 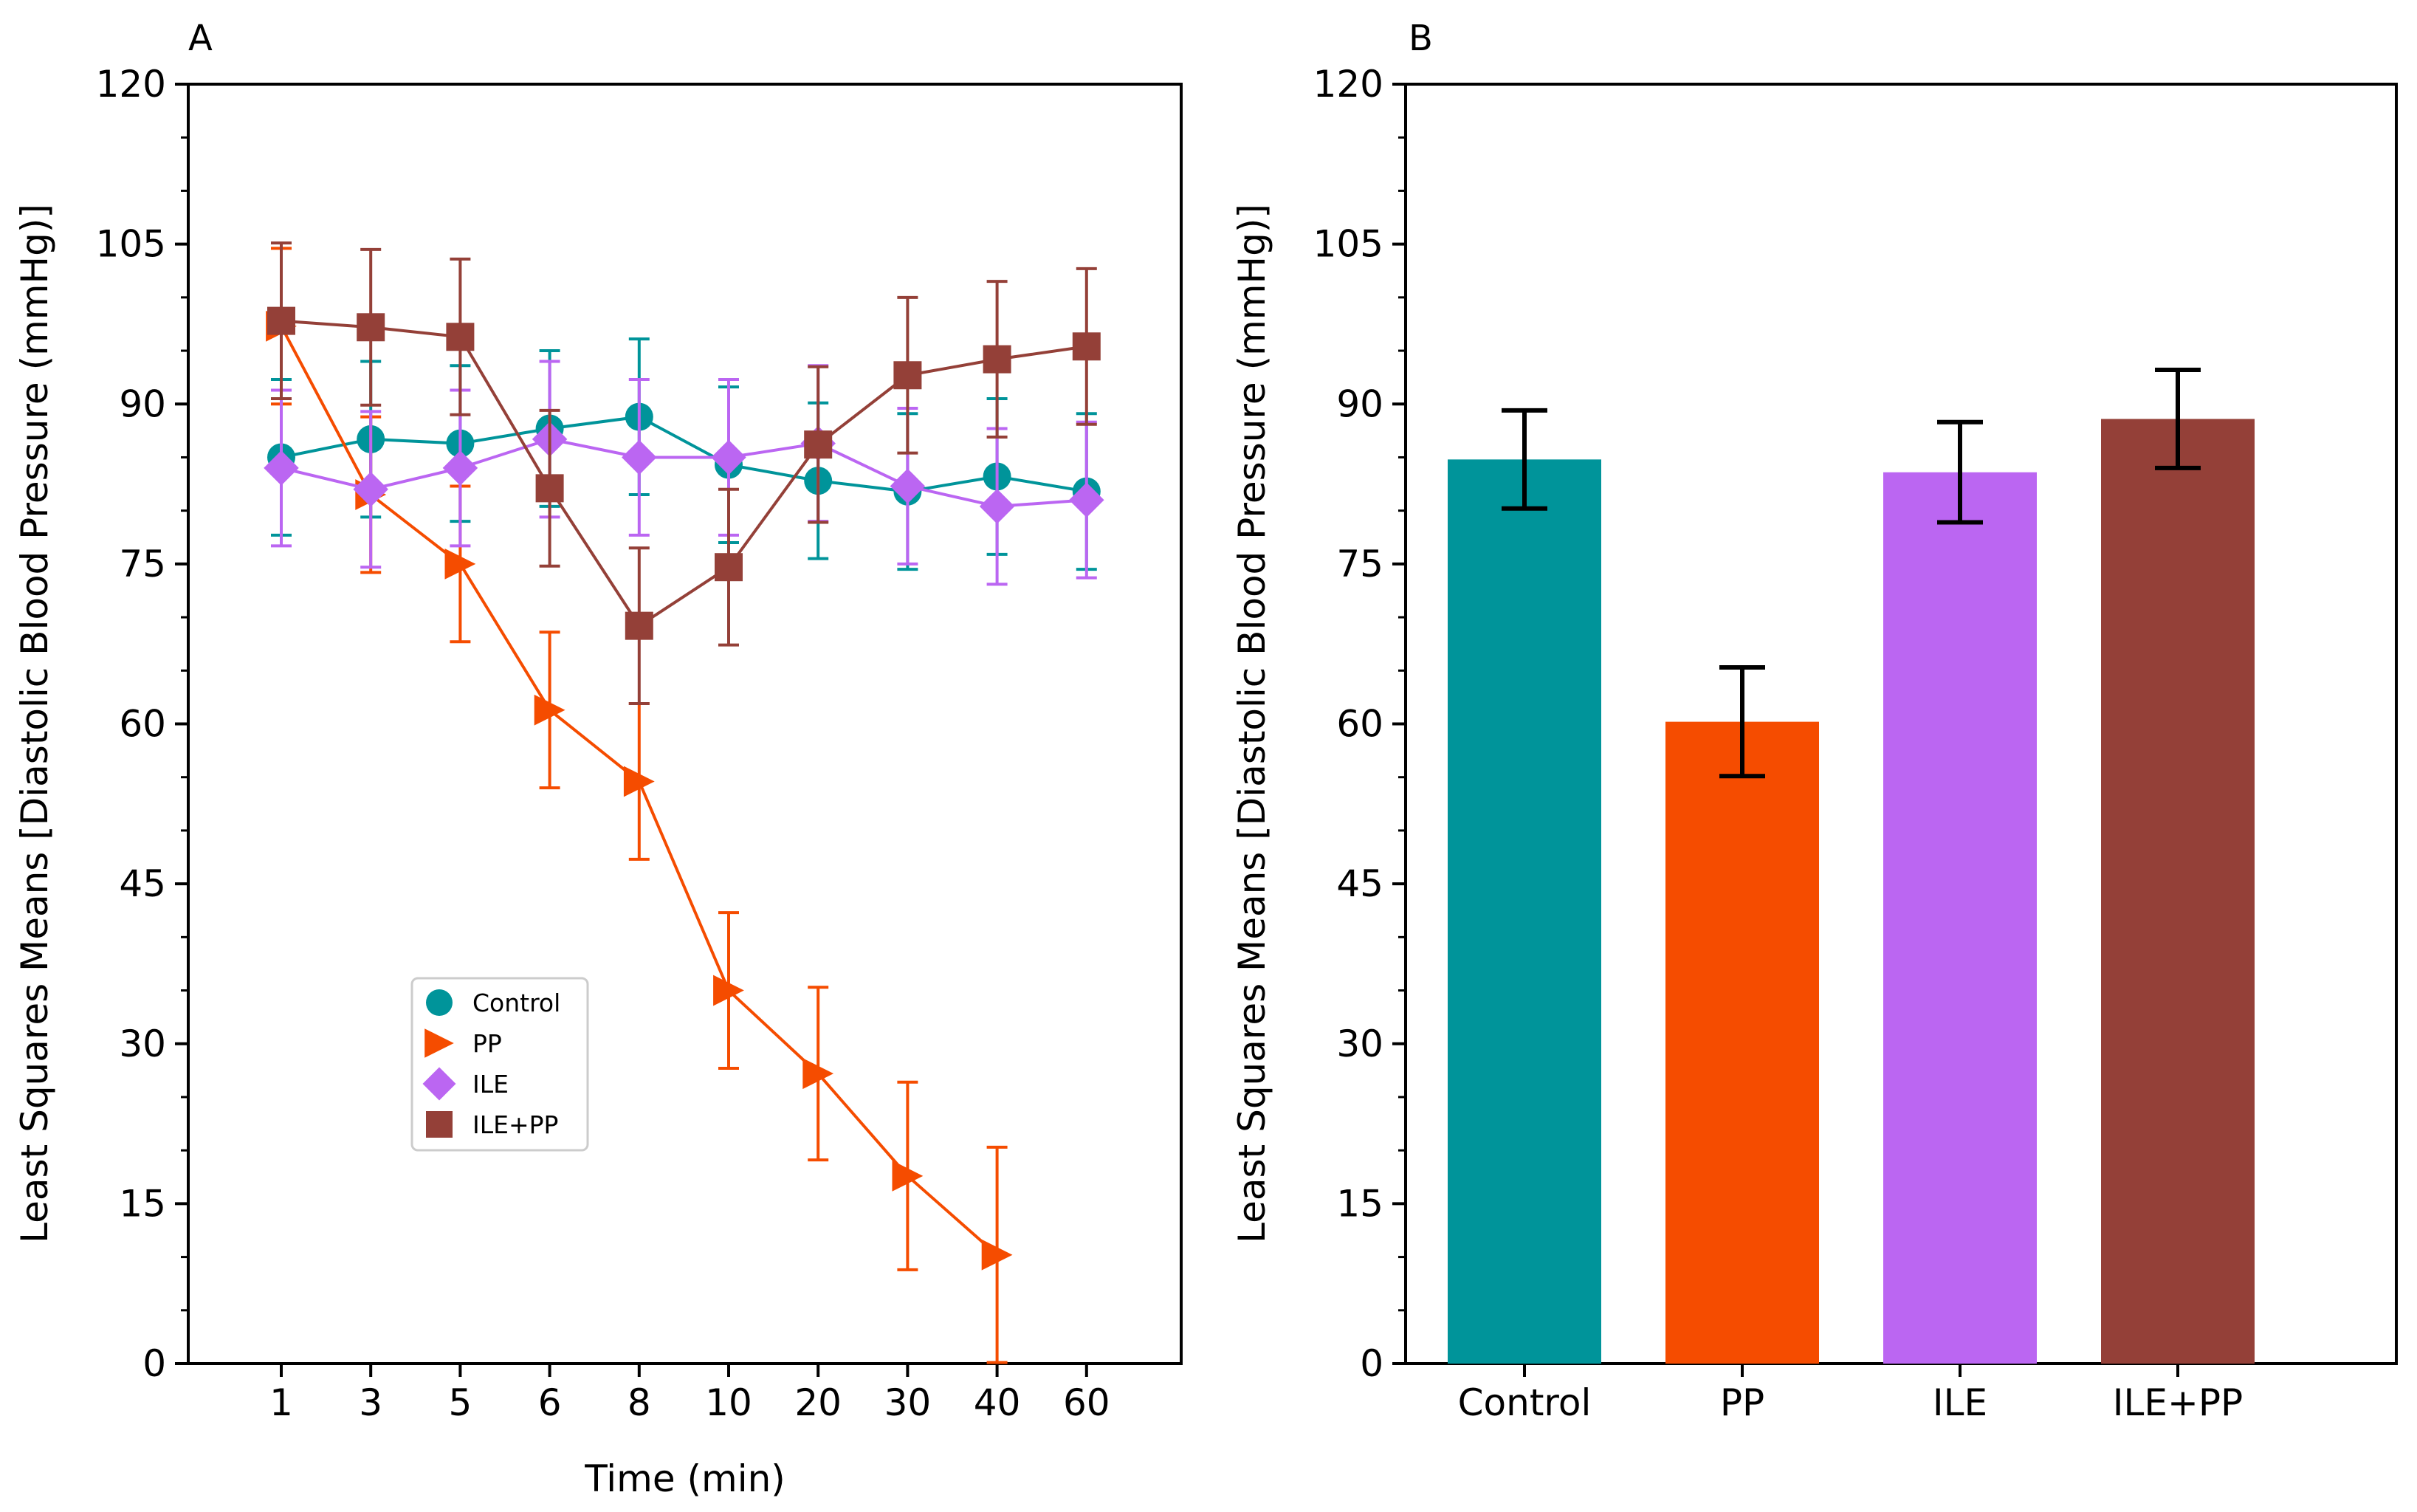 I want to click on x-tick-label: ILE+PP, so click(x=2178, y=1402).